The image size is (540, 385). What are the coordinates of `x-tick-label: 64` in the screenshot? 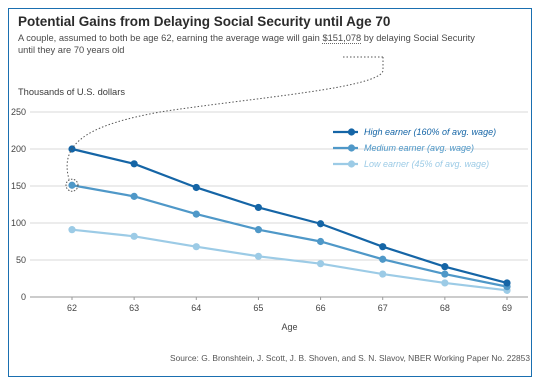 It's located at (196, 308).